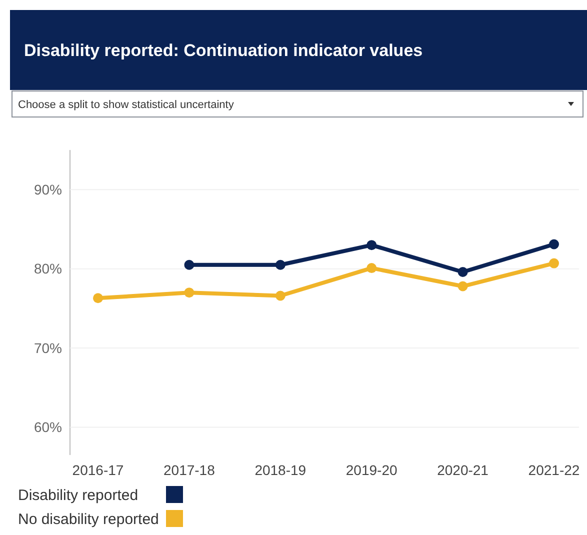  What do you see at coordinates (88, 519) in the screenshot?
I see `legend-label: No disability reported` at bounding box center [88, 519].